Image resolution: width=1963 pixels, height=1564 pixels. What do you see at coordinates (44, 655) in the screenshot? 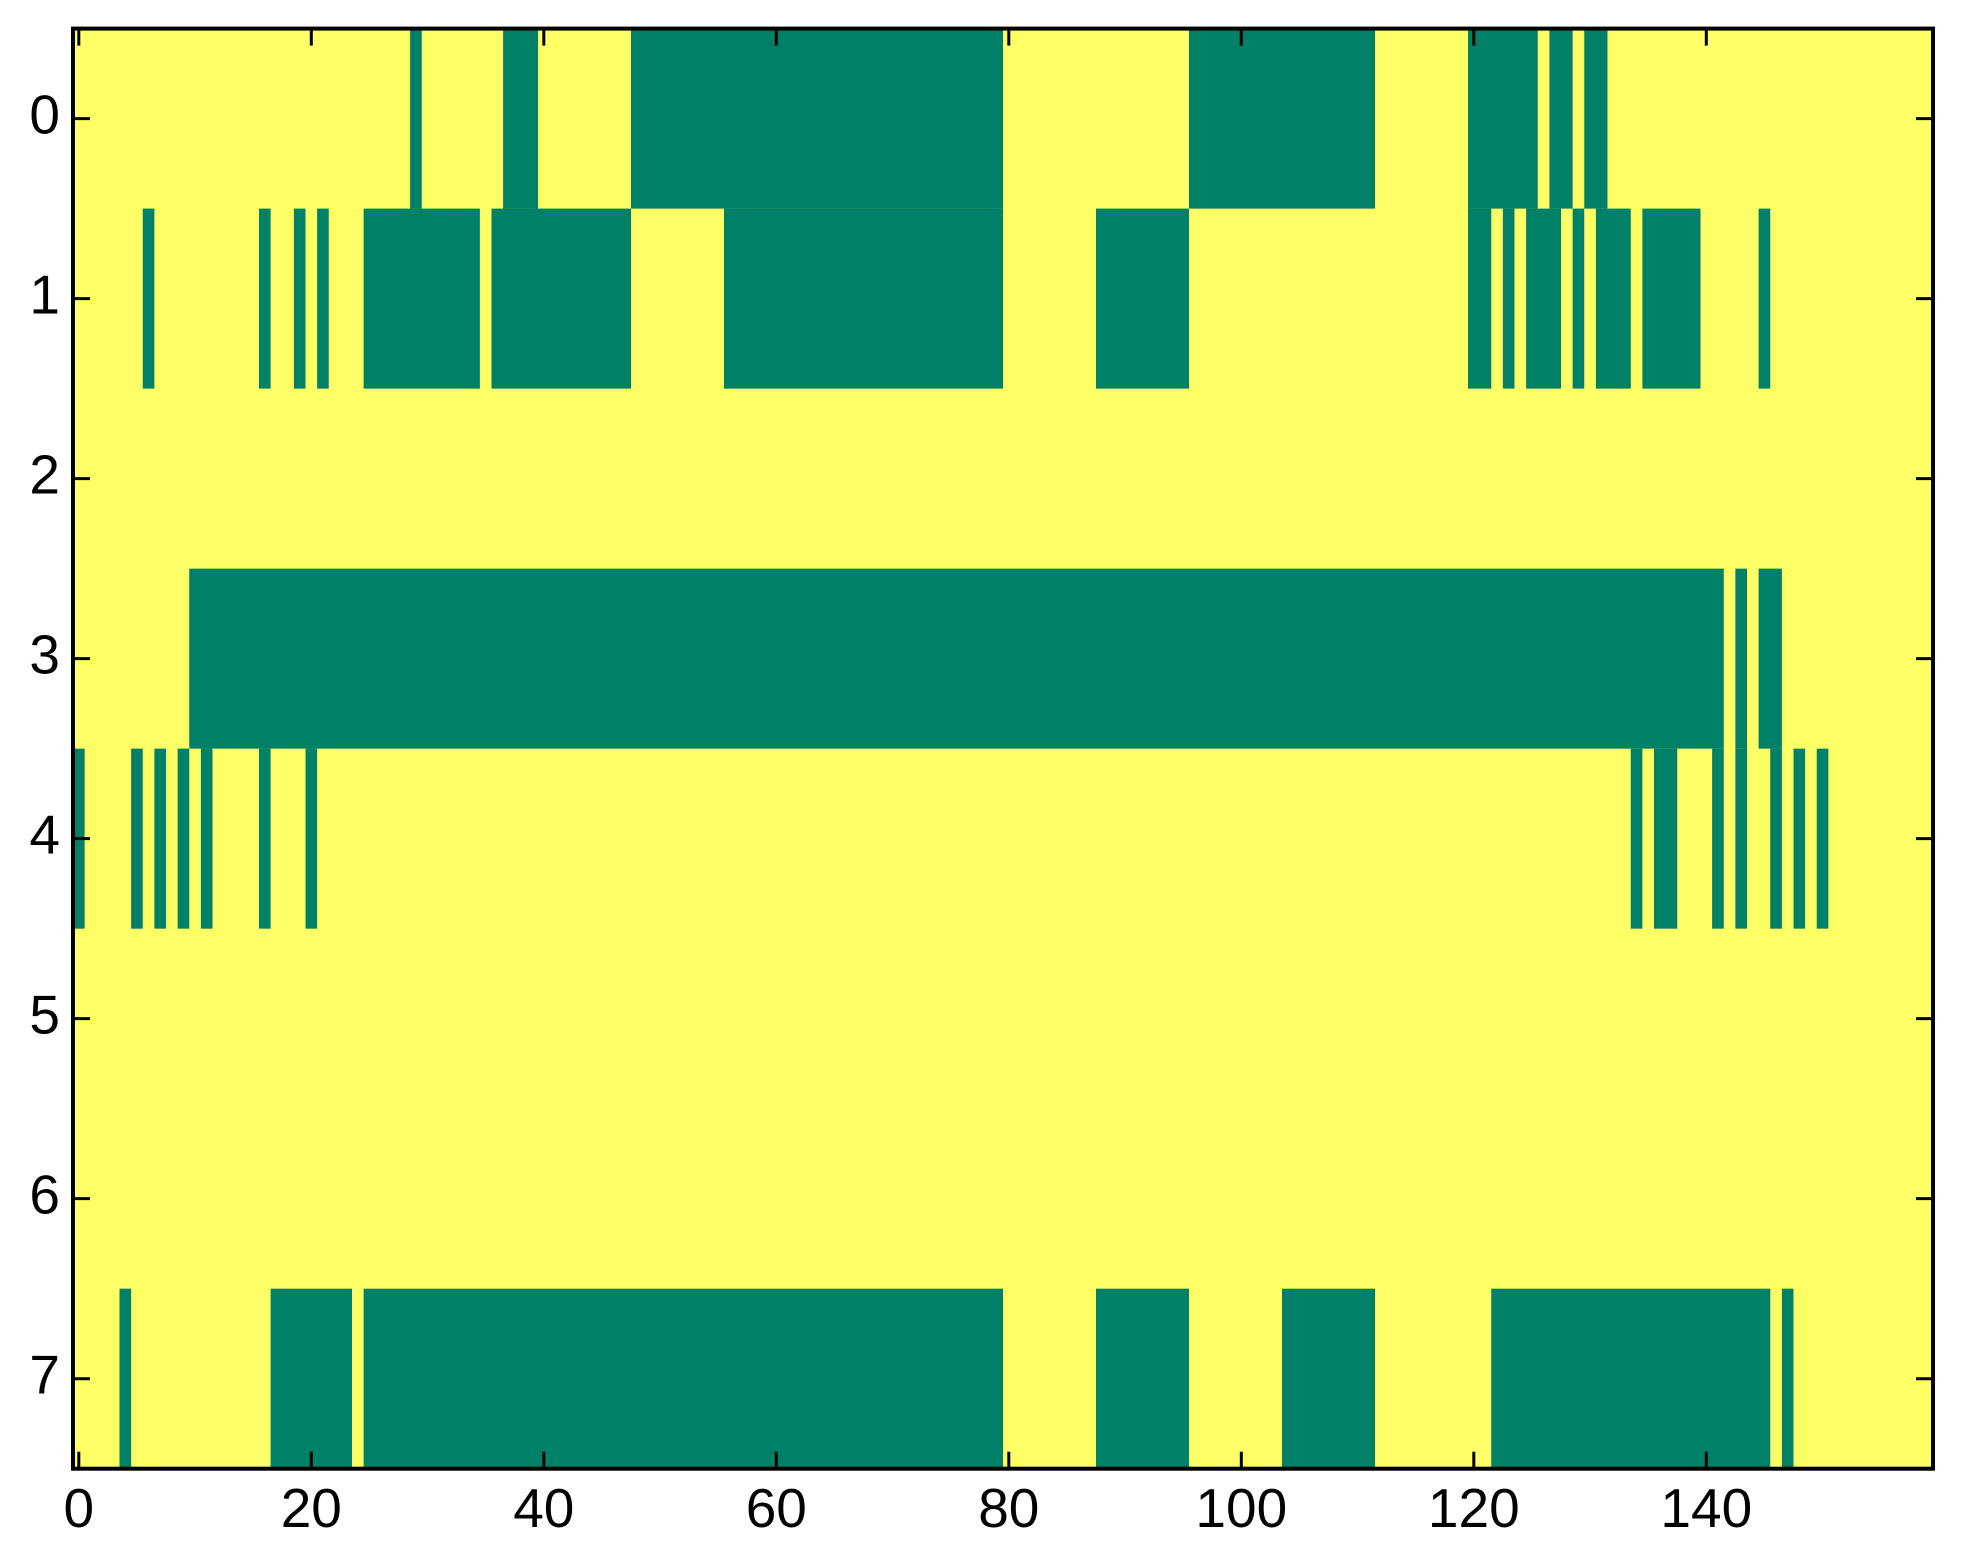
I see `svg-text: 3` at bounding box center [44, 655].